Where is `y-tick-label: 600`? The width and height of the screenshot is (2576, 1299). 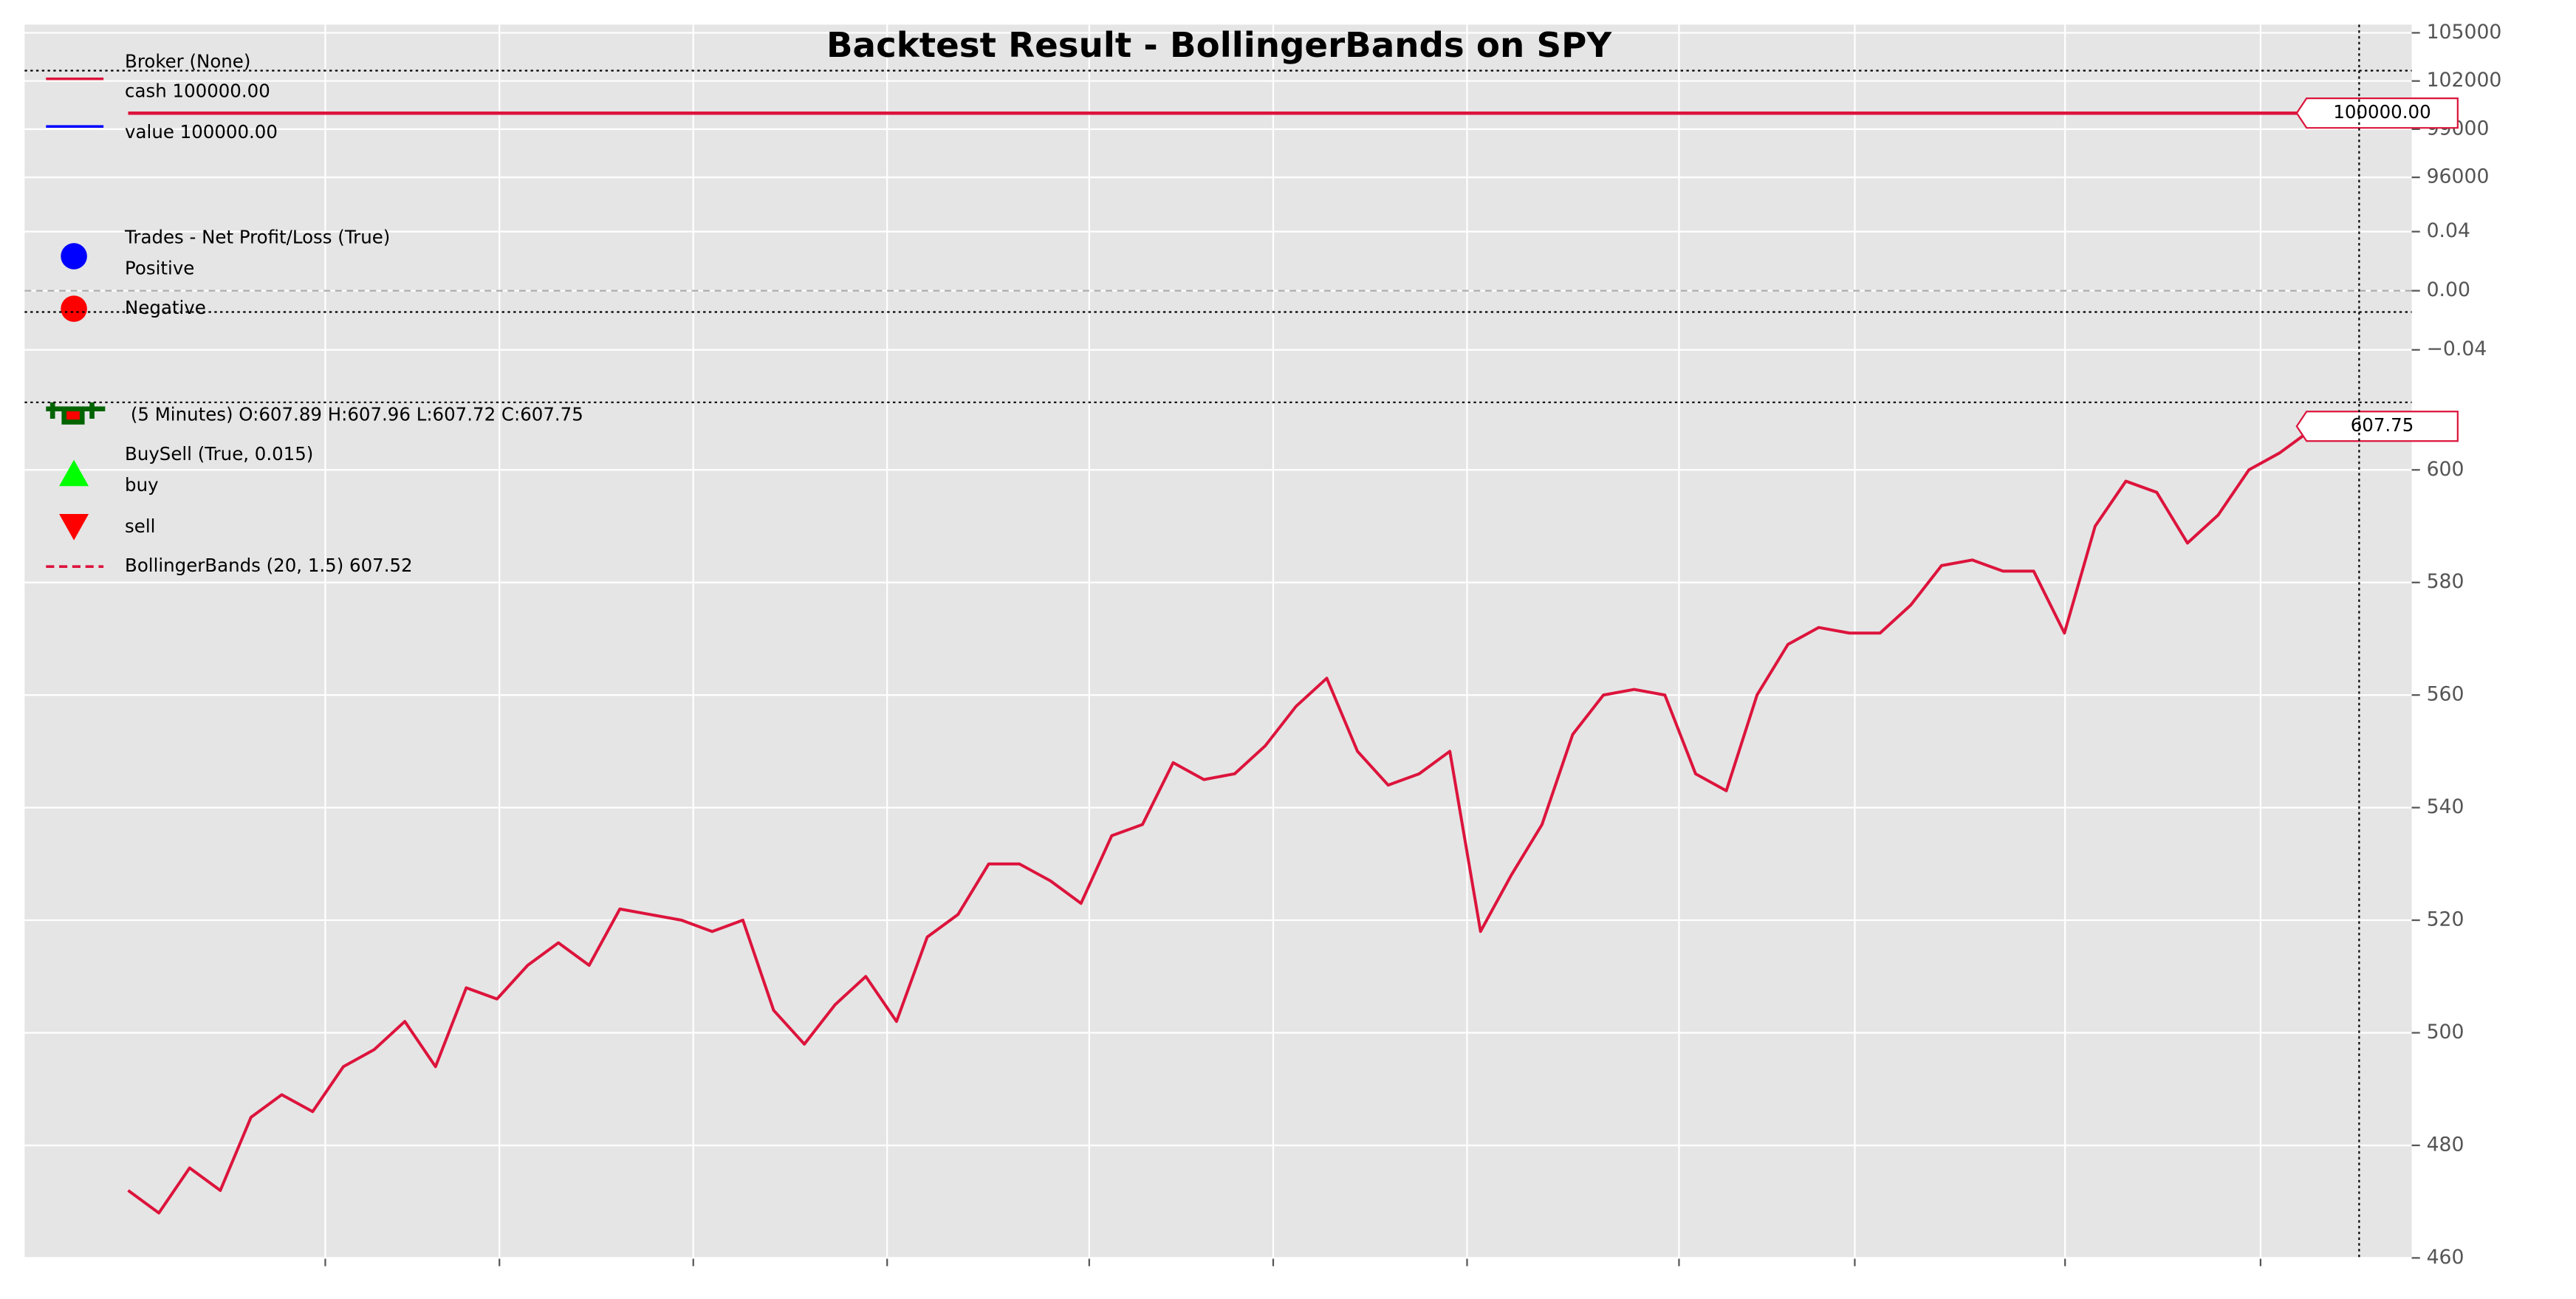
y-tick-label: 600 is located at coordinates (2445, 469).